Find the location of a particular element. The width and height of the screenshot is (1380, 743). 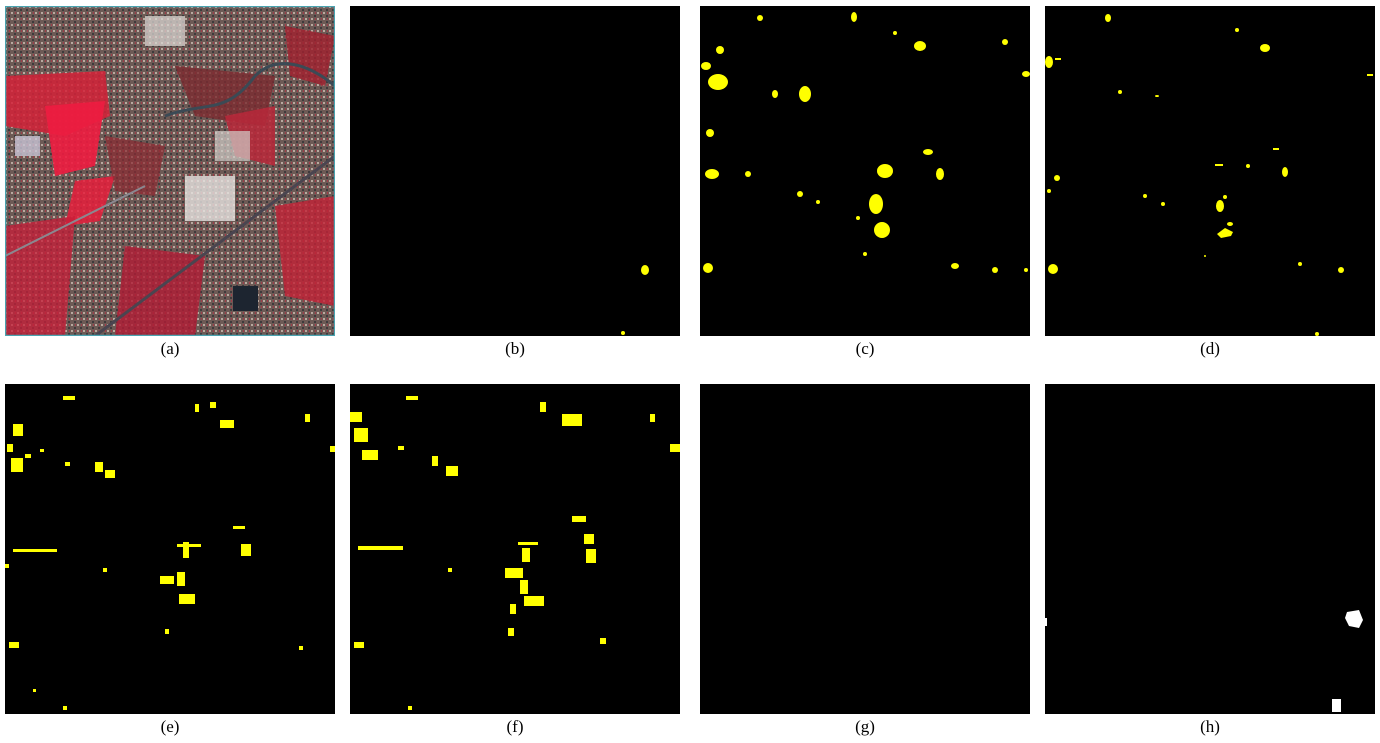

panel-g: (g) is located at coordinates (865, 562).